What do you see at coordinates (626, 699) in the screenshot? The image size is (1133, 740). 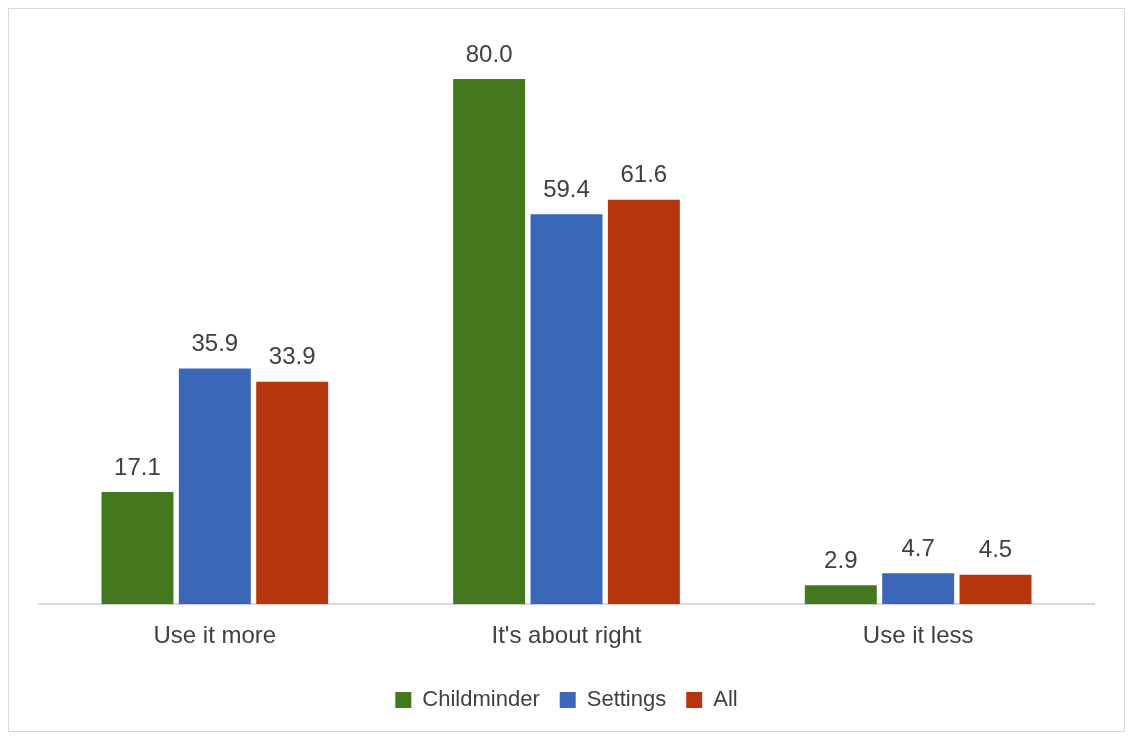 I see `legend-label: Settings` at bounding box center [626, 699].